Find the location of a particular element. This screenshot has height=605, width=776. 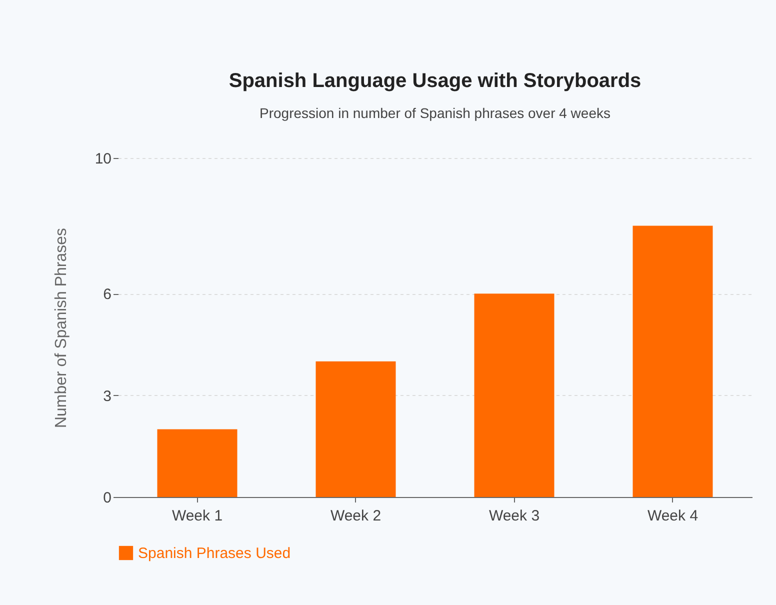

x-tick-label: Week 2 is located at coordinates (356, 516).